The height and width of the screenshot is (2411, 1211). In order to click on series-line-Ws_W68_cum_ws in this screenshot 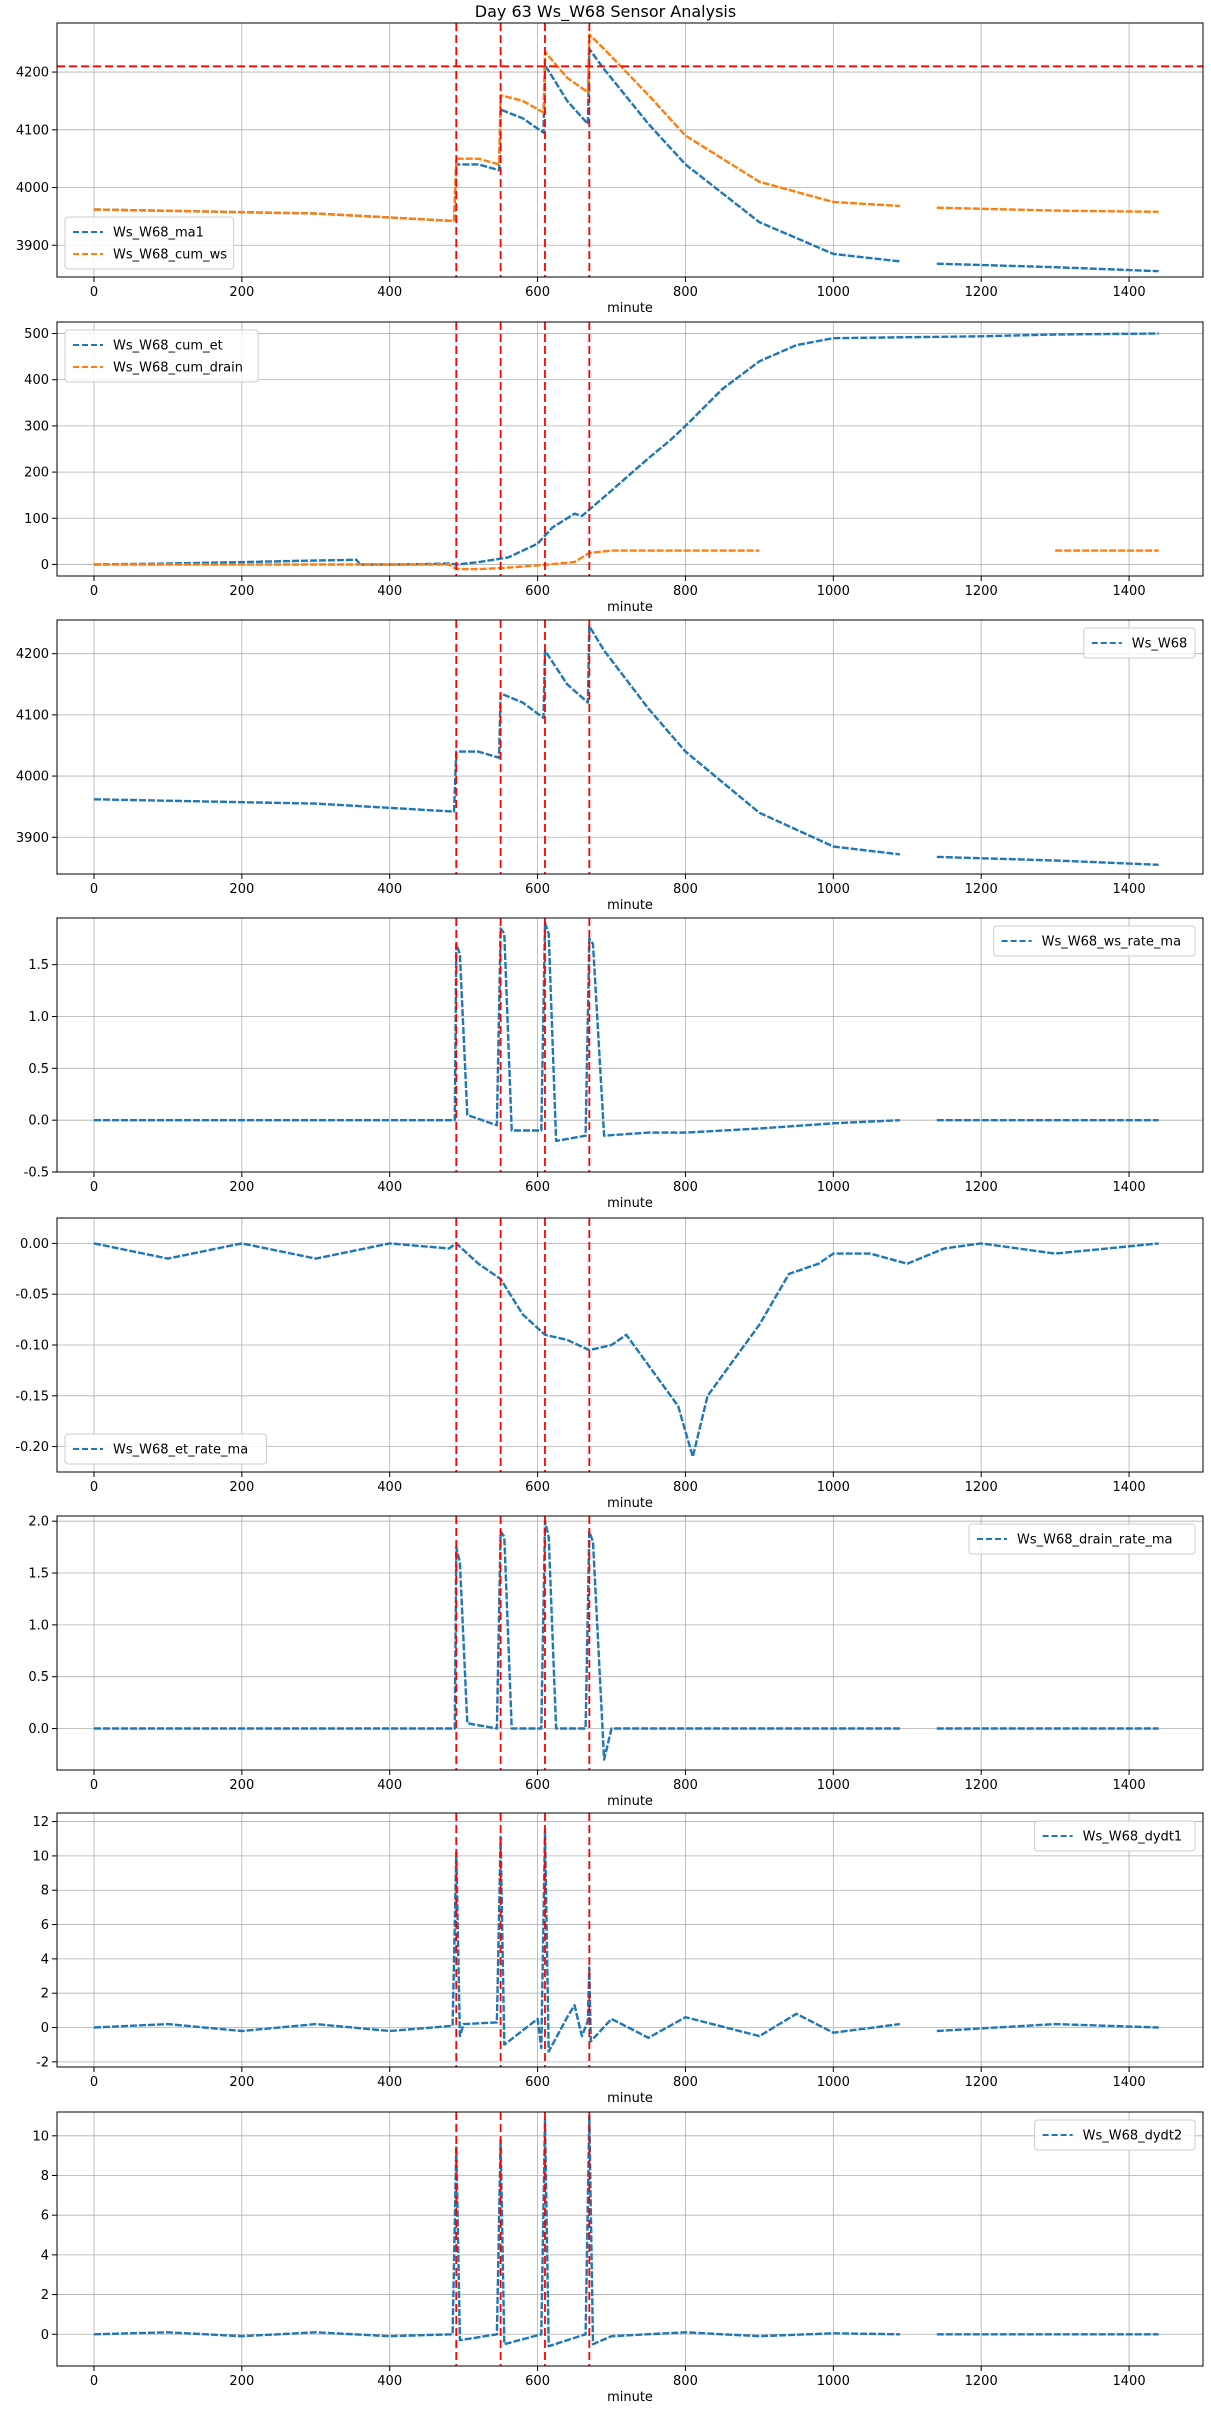, I will do `click(626, 128)`.